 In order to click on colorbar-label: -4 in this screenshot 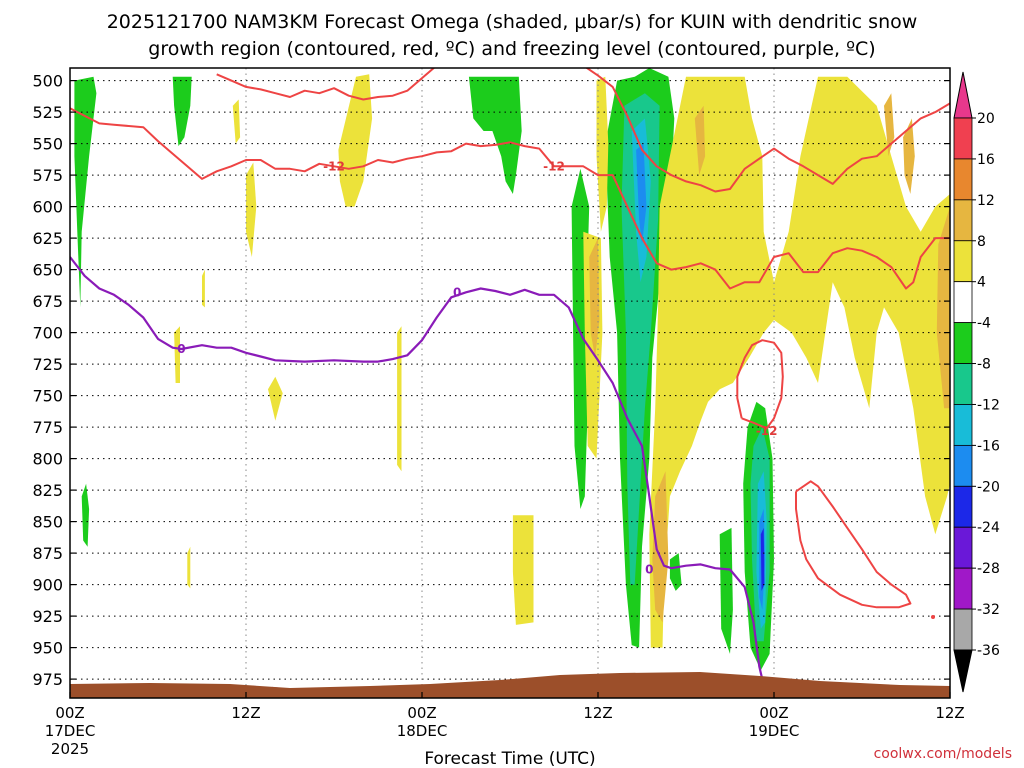, I will do `click(984, 324)`.